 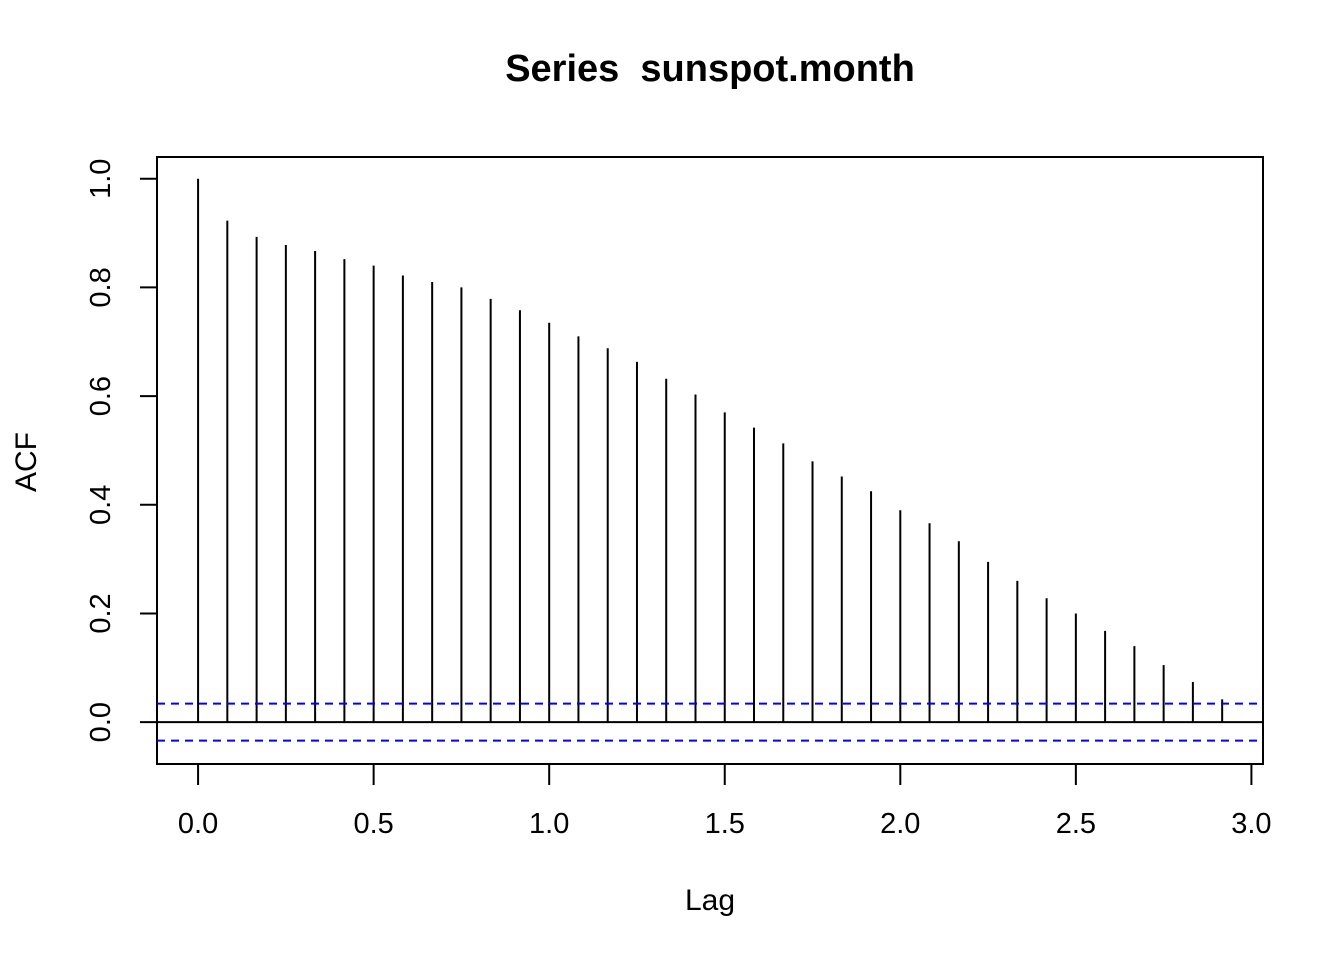 What do you see at coordinates (1251, 824) in the screenshot?
I see `x-tick-label: 3.0` at bounding box center [1251, 824].